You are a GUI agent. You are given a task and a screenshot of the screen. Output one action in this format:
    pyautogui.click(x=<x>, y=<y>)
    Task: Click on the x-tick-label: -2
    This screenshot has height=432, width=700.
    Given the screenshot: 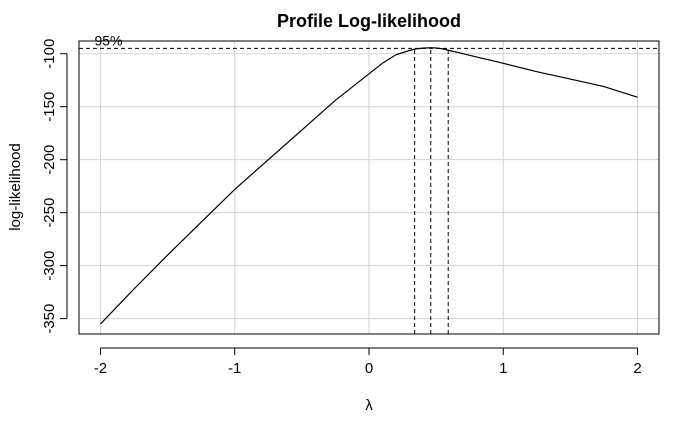 What is the action you would take?
    pyautogui.click(x=100, y=368)
    